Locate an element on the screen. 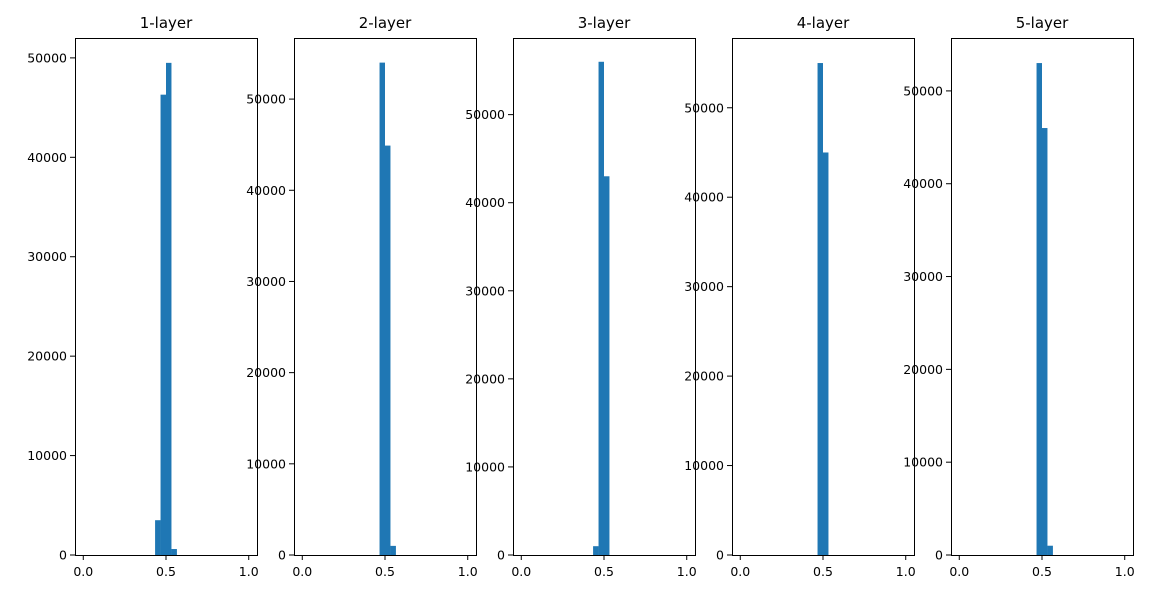 The width and height of the screenshot is (1168, 613). panel-title: 5-layer is located at coordinates (1042, 23).